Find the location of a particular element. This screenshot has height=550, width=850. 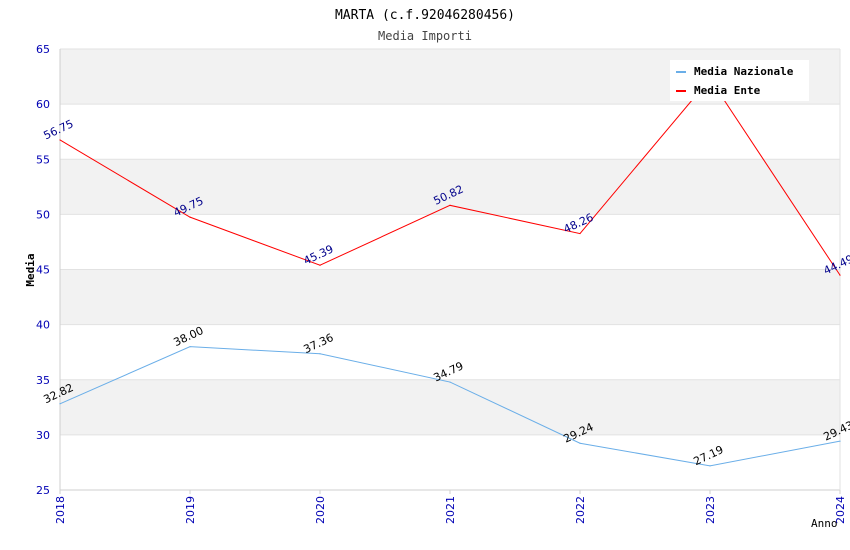

x-tick-labels: 2018 2019 2020 2021 2022 2023 2024 is located at coordinates (450, 510).